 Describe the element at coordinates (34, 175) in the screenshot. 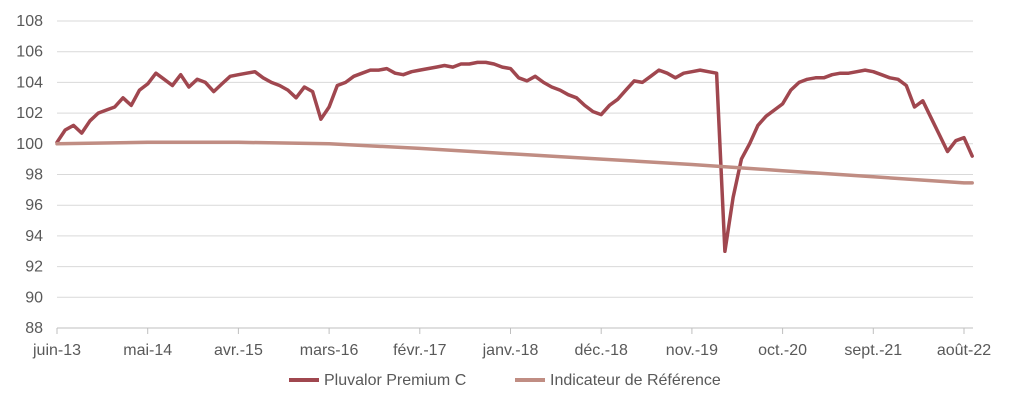

I see `y-tick-label: 98` at that location.